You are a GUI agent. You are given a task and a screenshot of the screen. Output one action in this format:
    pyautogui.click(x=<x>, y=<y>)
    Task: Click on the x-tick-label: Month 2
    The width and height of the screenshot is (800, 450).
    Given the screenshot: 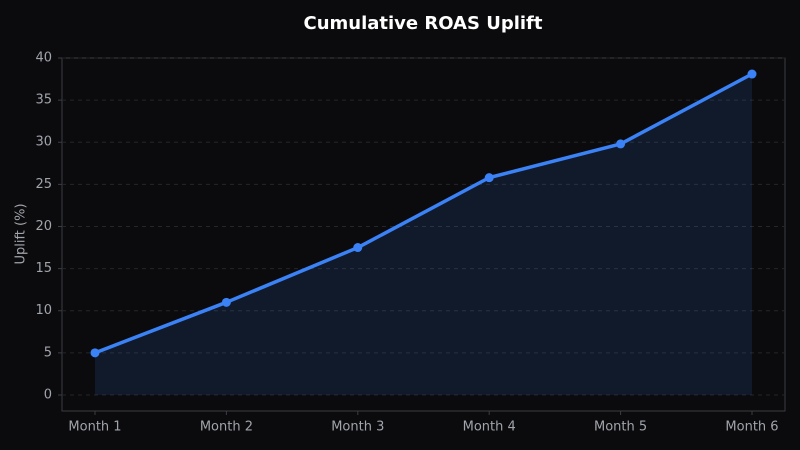 What is the action you would take?
    pyautogui.click(x=226, y=427)
    